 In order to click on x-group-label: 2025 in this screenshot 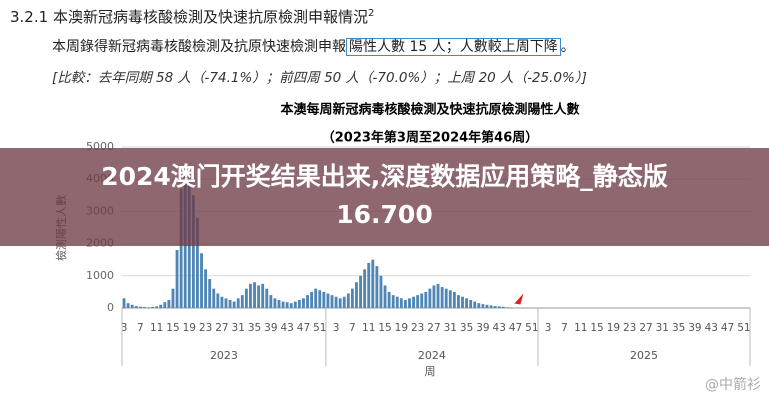, I will do `click(644, 355)`.